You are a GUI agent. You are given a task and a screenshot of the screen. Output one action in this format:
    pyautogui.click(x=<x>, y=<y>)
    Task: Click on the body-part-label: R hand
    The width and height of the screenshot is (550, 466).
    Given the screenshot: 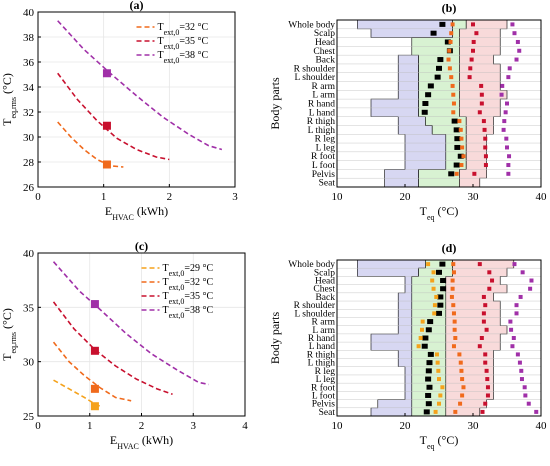 What is the action you would take?
    pyautogui.click(x=321, y=105)
    